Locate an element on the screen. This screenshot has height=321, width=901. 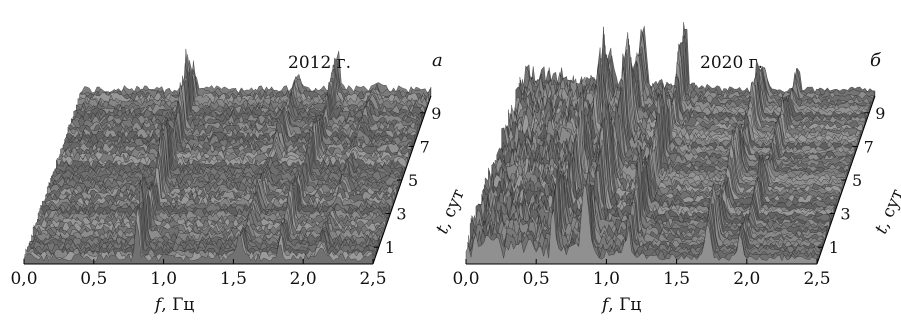
year-label-b: 2020 г. is located at coordinates (731, 63).